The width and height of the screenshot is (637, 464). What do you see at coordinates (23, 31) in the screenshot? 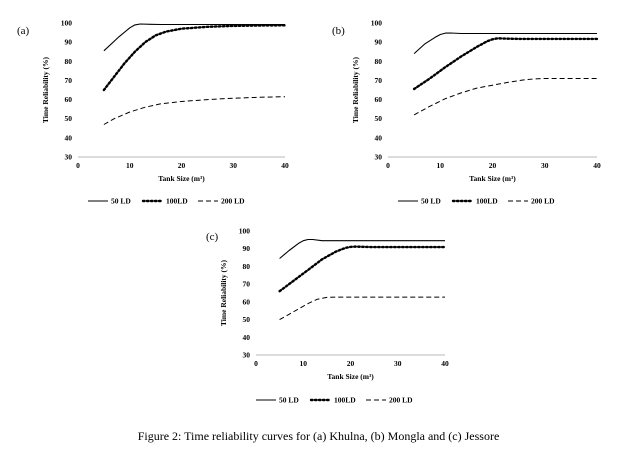
I see `panel-label: (a)` at bounding box center [23, 31].